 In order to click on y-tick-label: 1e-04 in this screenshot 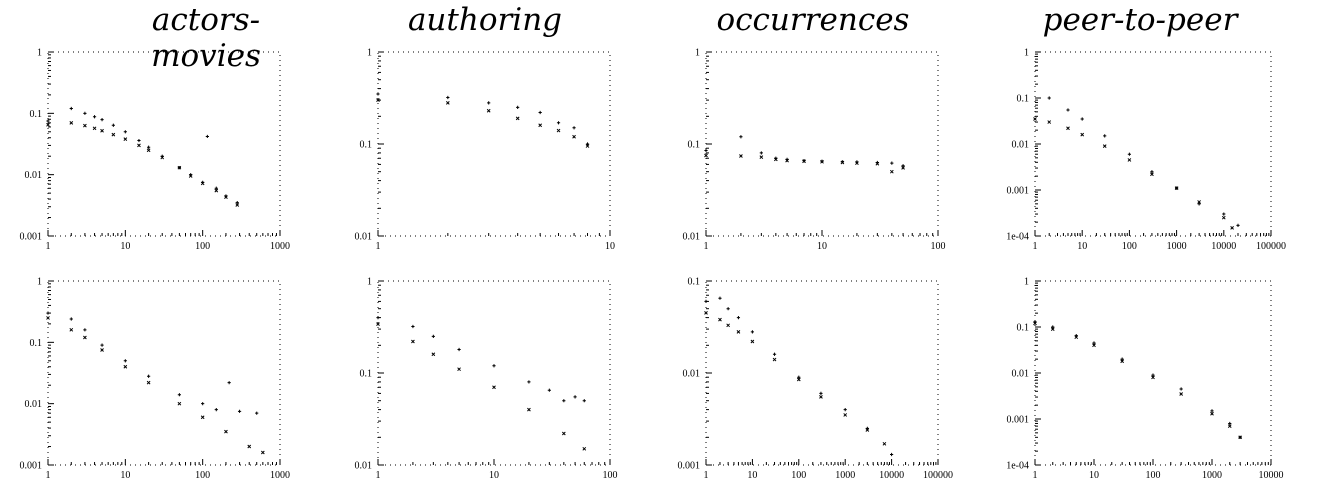, I will do `click(1017, 237)`.